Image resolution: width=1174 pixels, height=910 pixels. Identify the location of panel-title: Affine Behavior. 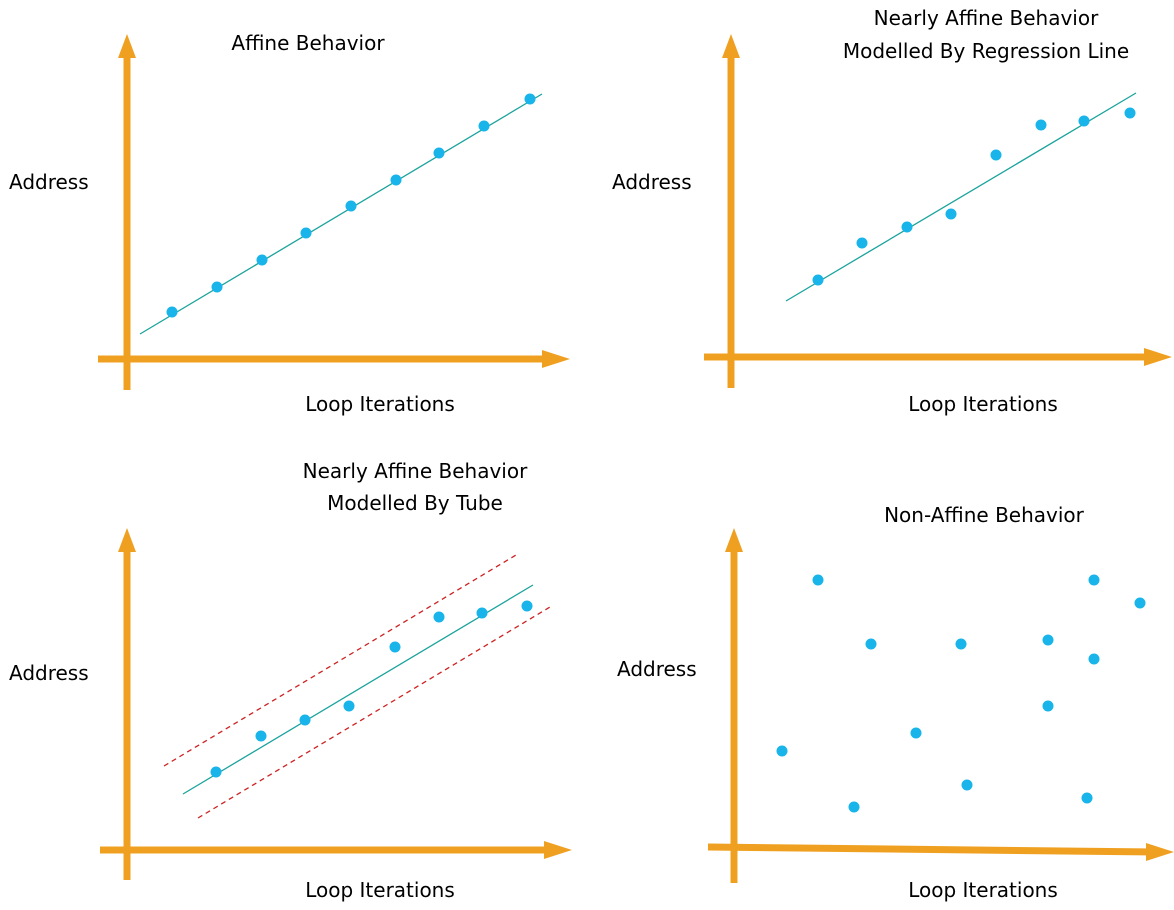
(308, 43).